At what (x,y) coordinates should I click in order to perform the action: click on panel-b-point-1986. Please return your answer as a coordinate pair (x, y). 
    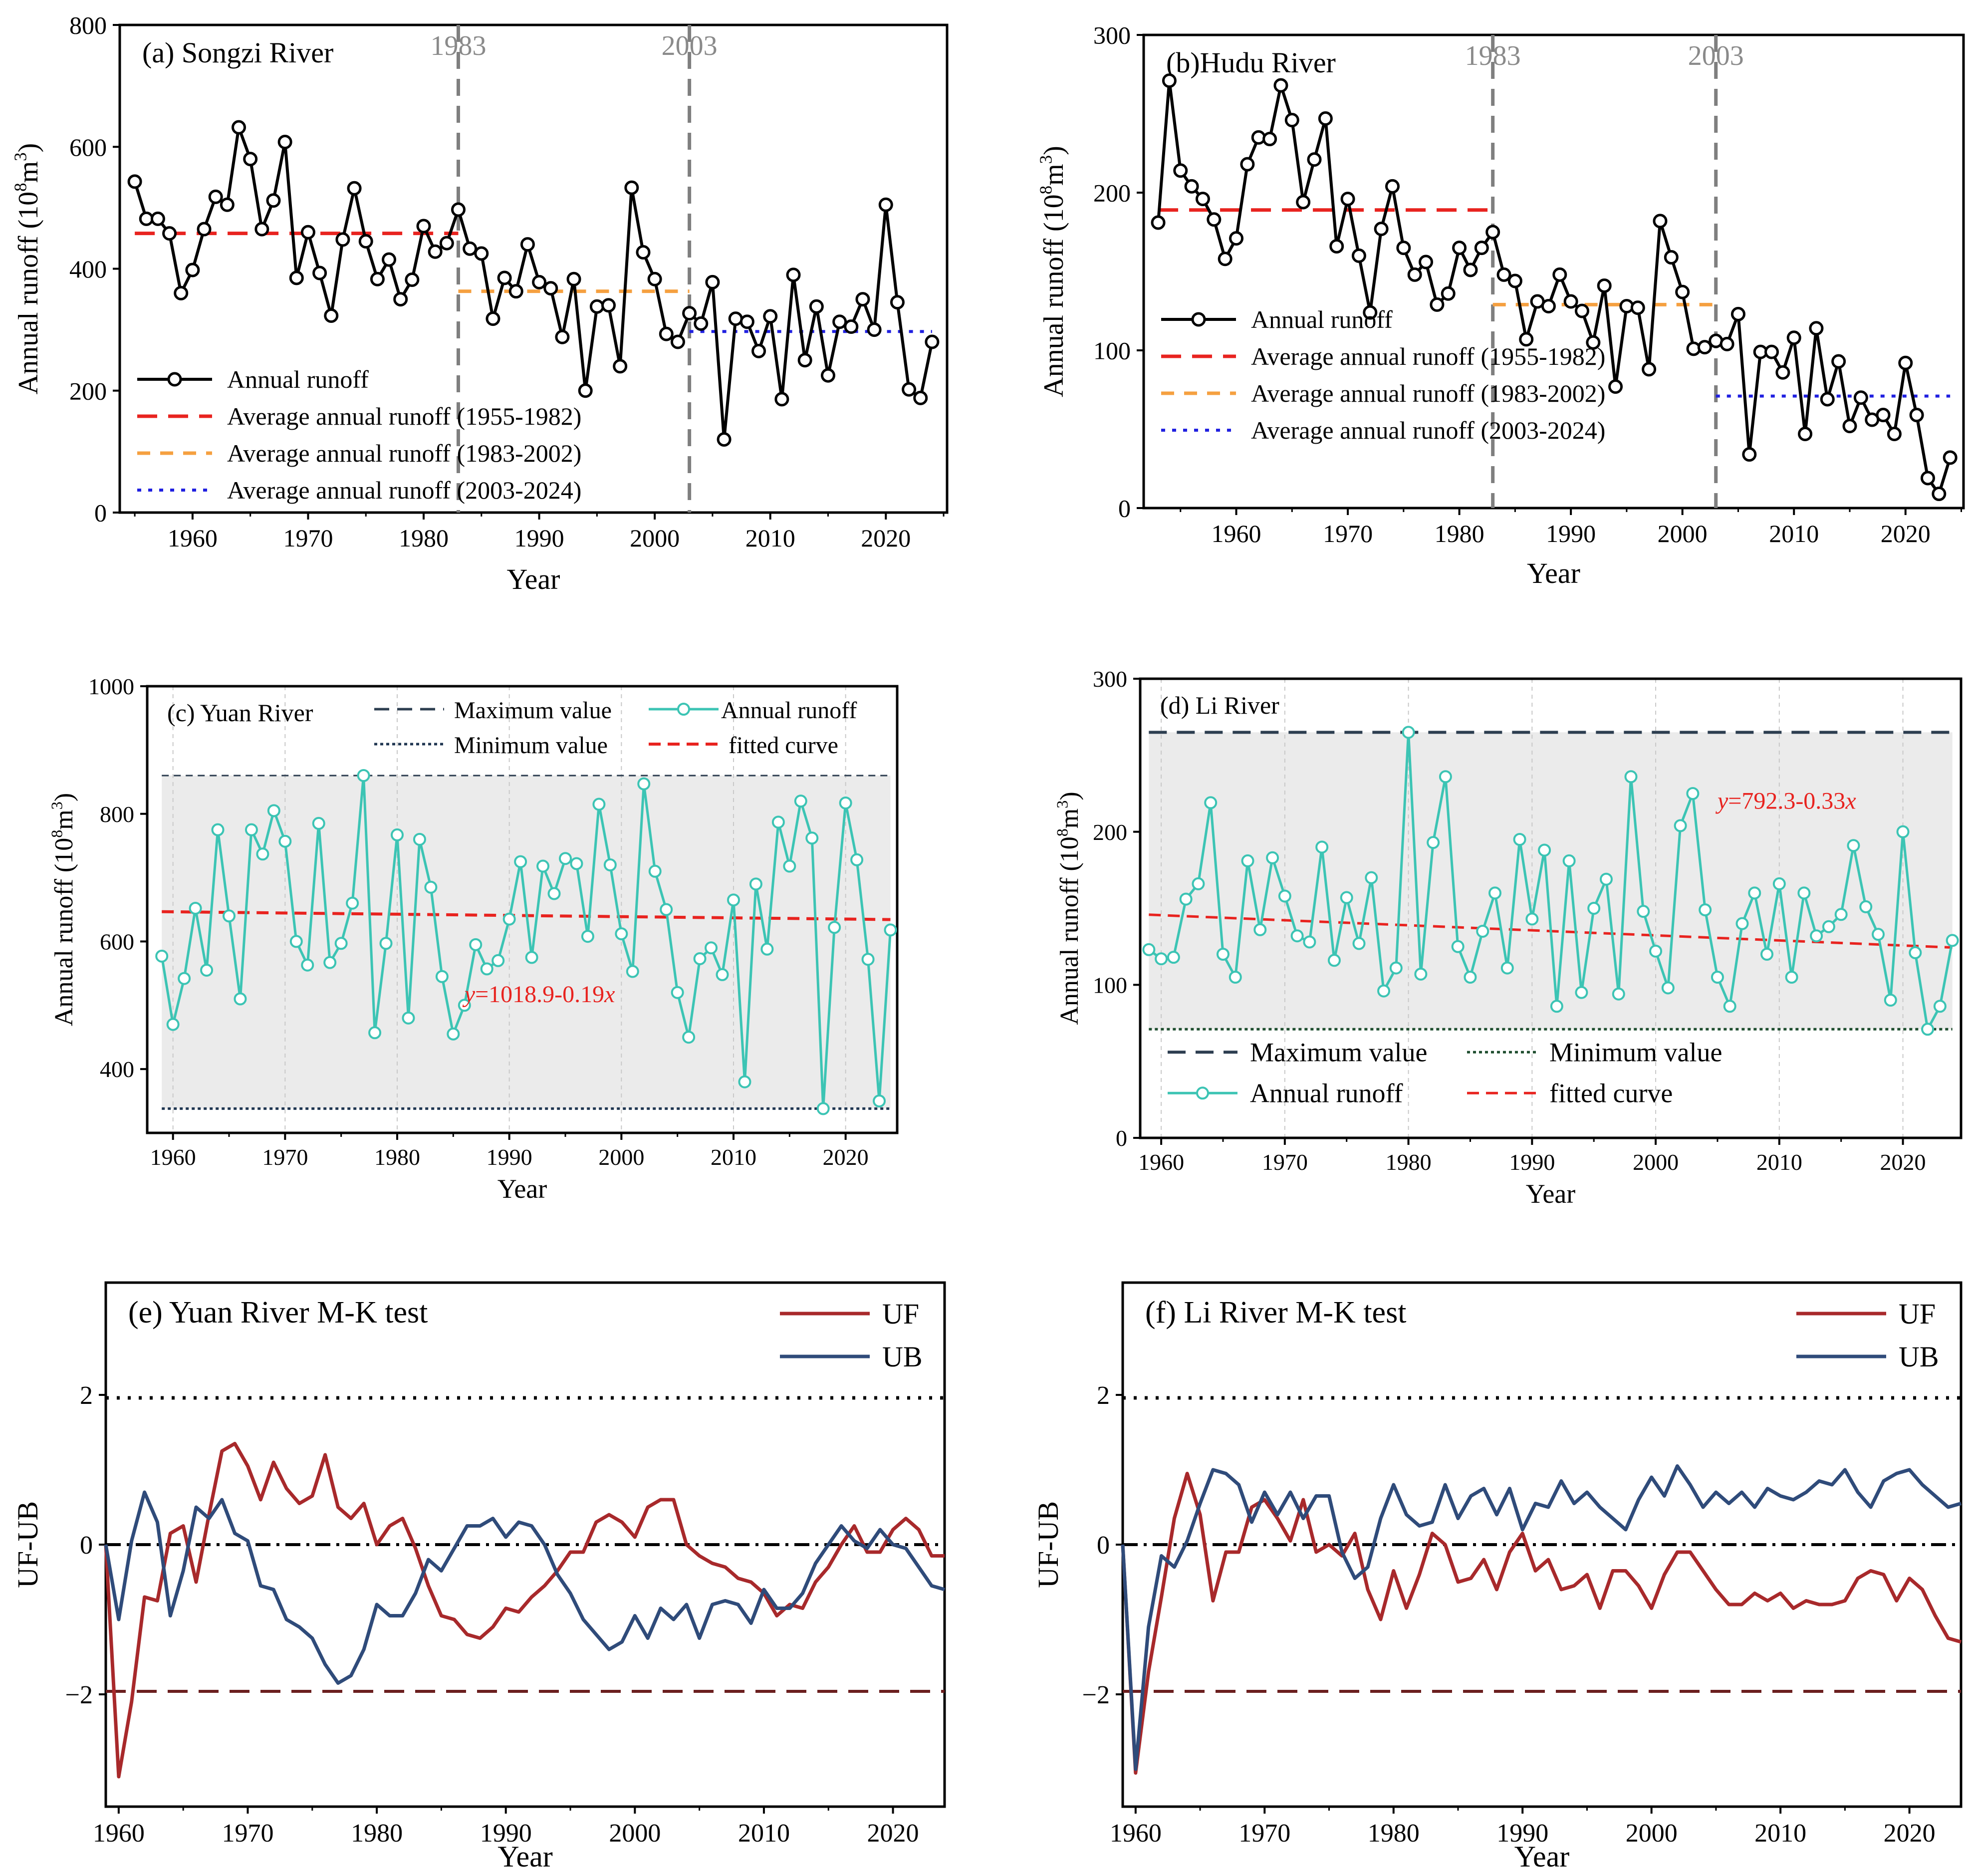
    Looking at the image, I should click on (1526, 339).